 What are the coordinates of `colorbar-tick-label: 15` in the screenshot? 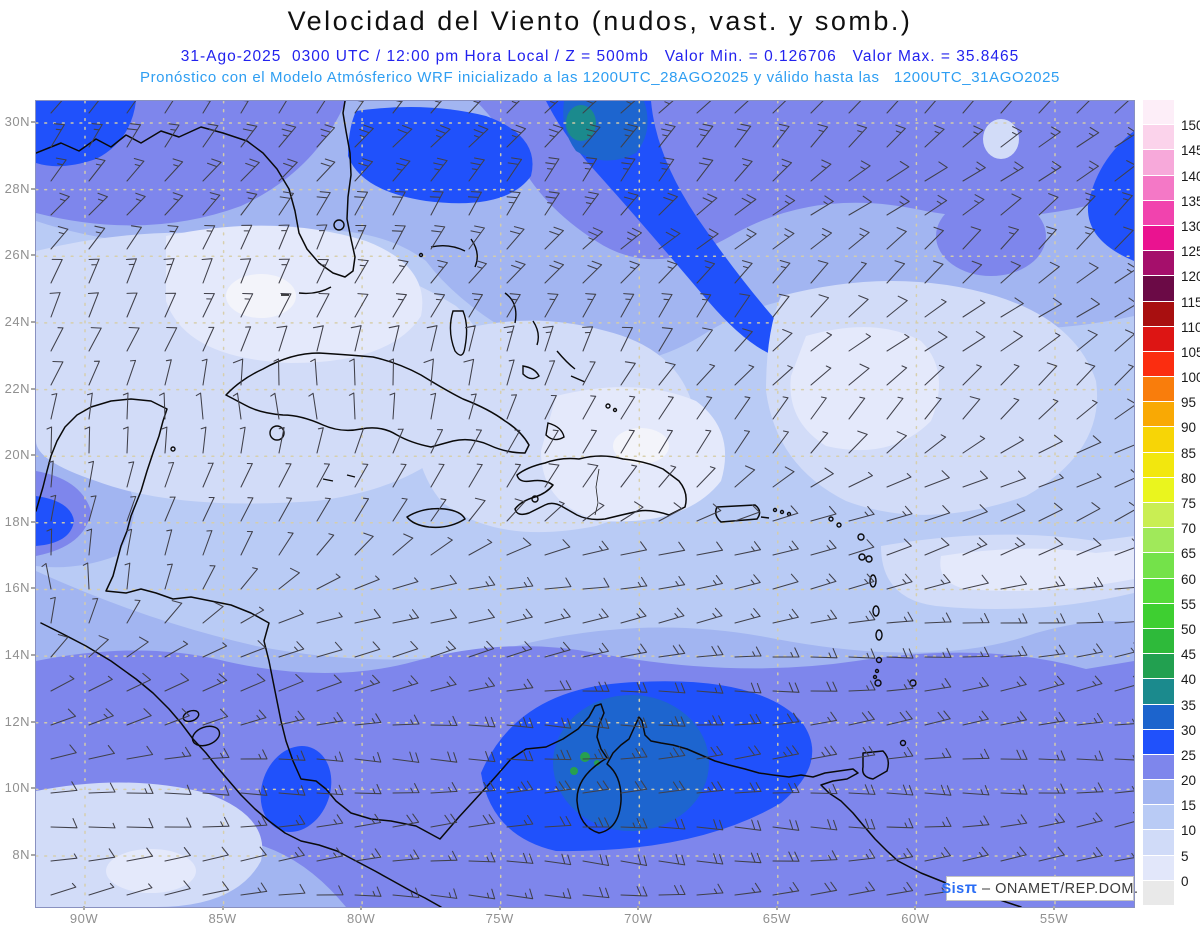 It's located at (1189, 806).